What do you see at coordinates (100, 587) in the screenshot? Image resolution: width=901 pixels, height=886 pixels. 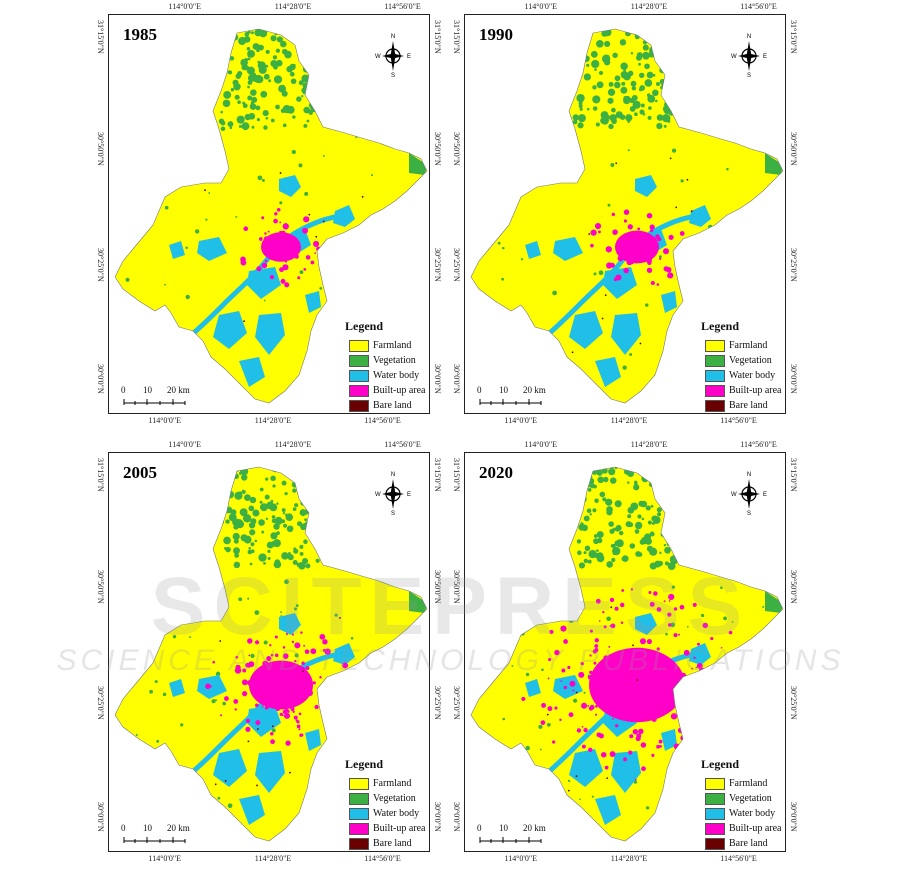 I see `axis-left-label: 30°50'0"N` at bounding box center [100, 587].